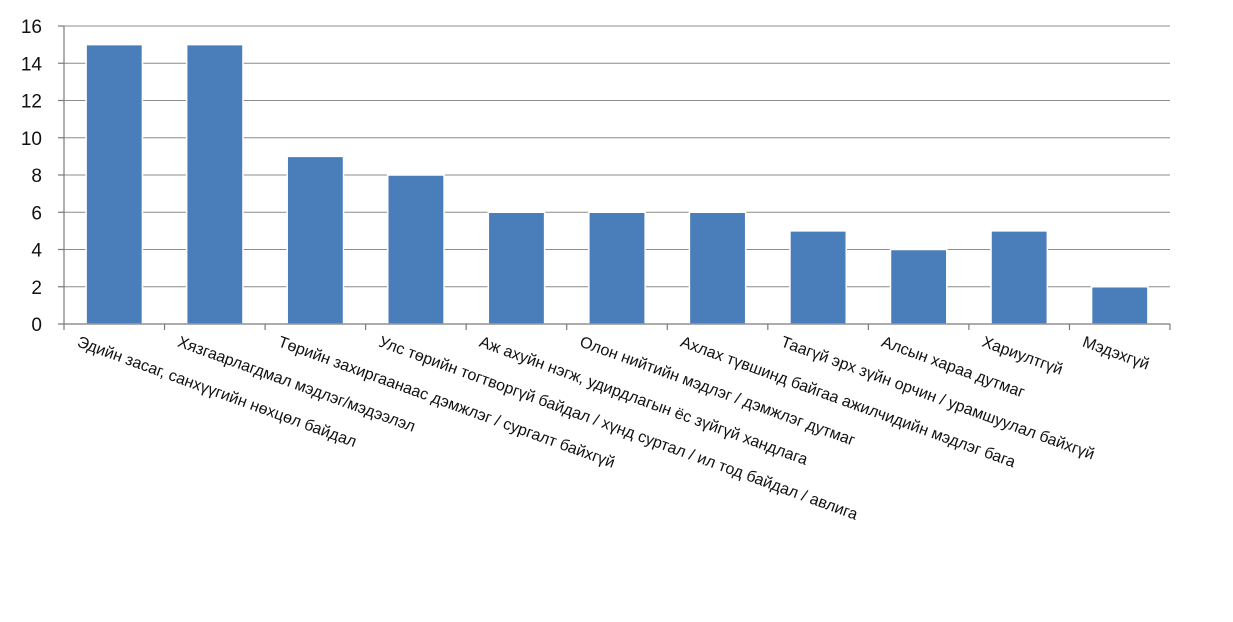 The width and height of the screenshot is (1233, 622). What do you see at coordinates (36, 251) in the screenshot?
I see `y-tick-label: 4` at bounding box center [36, 251].